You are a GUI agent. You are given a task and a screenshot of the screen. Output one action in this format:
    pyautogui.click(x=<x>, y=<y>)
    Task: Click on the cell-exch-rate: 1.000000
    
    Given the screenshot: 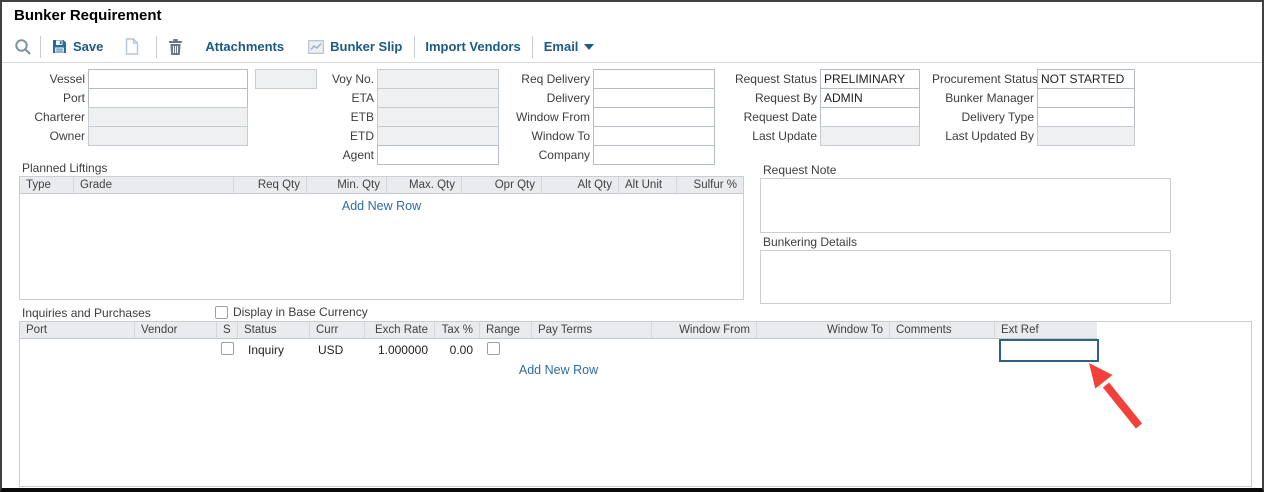 What is the action you would take?
    pyautogui.click(x=402, y=350)
    